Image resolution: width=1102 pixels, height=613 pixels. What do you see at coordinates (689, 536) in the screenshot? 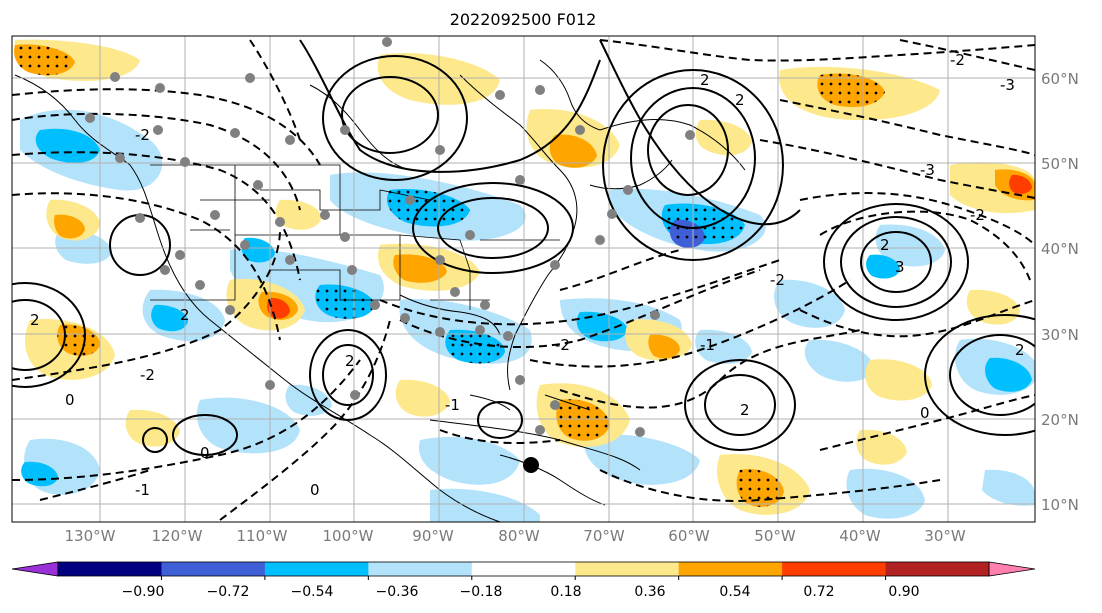
I see `svg-text: 60°W` at bounding box center [689, 536].